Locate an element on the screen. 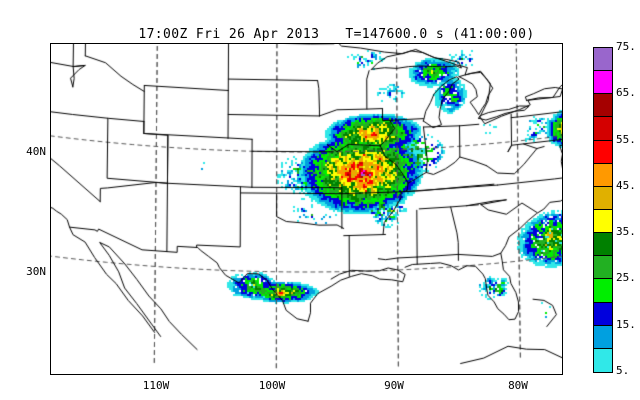 The width and height of the screenshot is (640, 400). colorbar-tick-25: 25. is located at coordinates (626, 278).